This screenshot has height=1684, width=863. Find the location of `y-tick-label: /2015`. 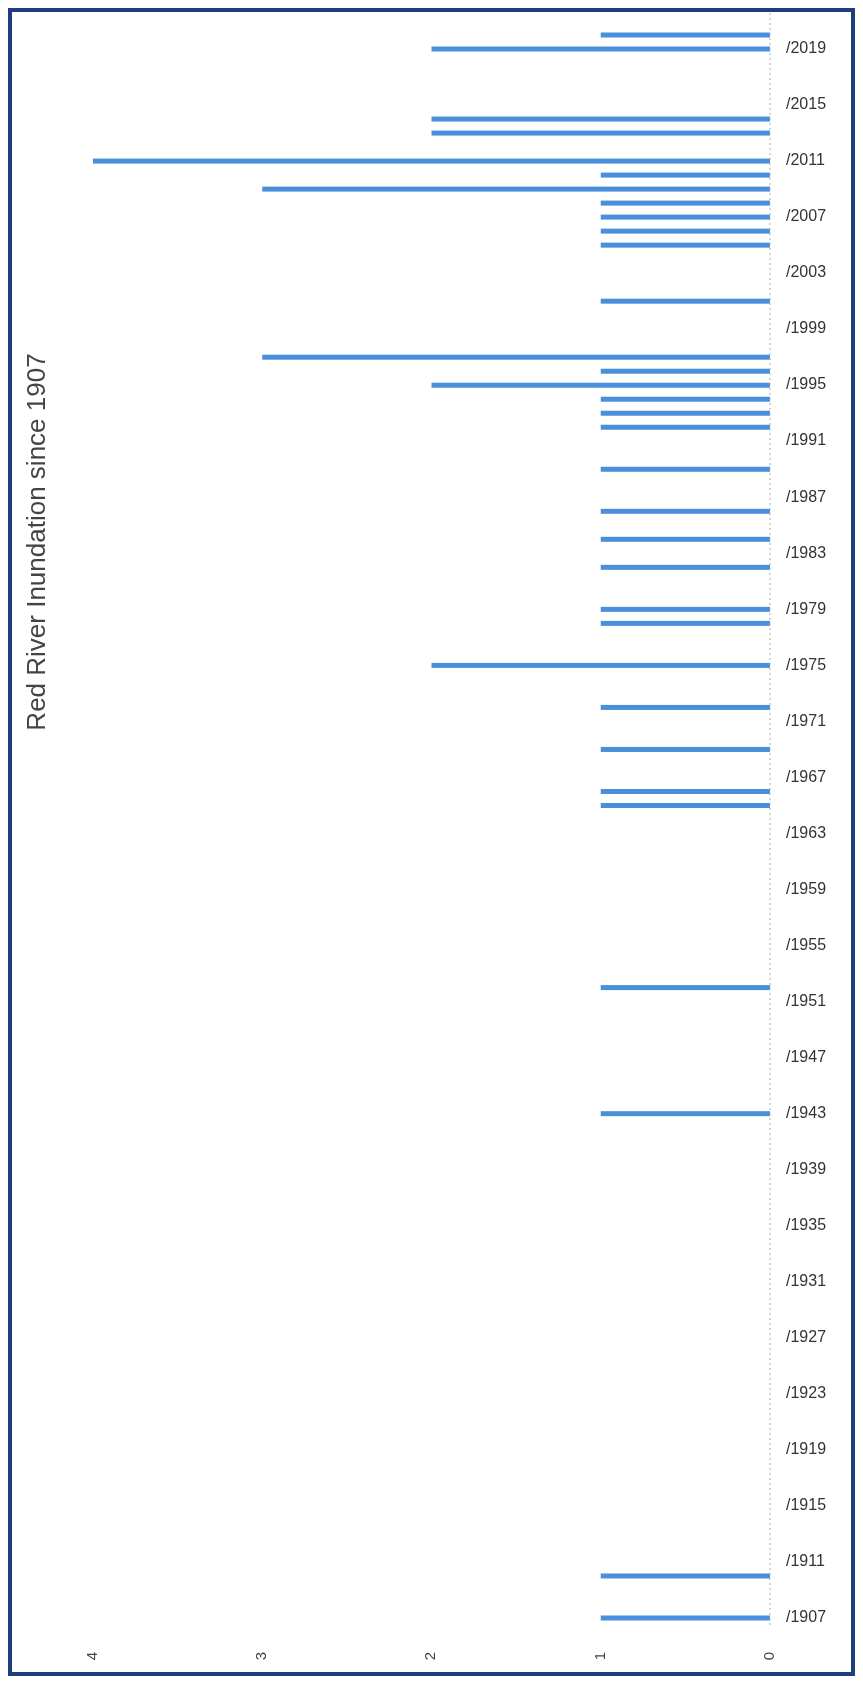

y-tick-label: /2015 is located at coordinates (806, 104).